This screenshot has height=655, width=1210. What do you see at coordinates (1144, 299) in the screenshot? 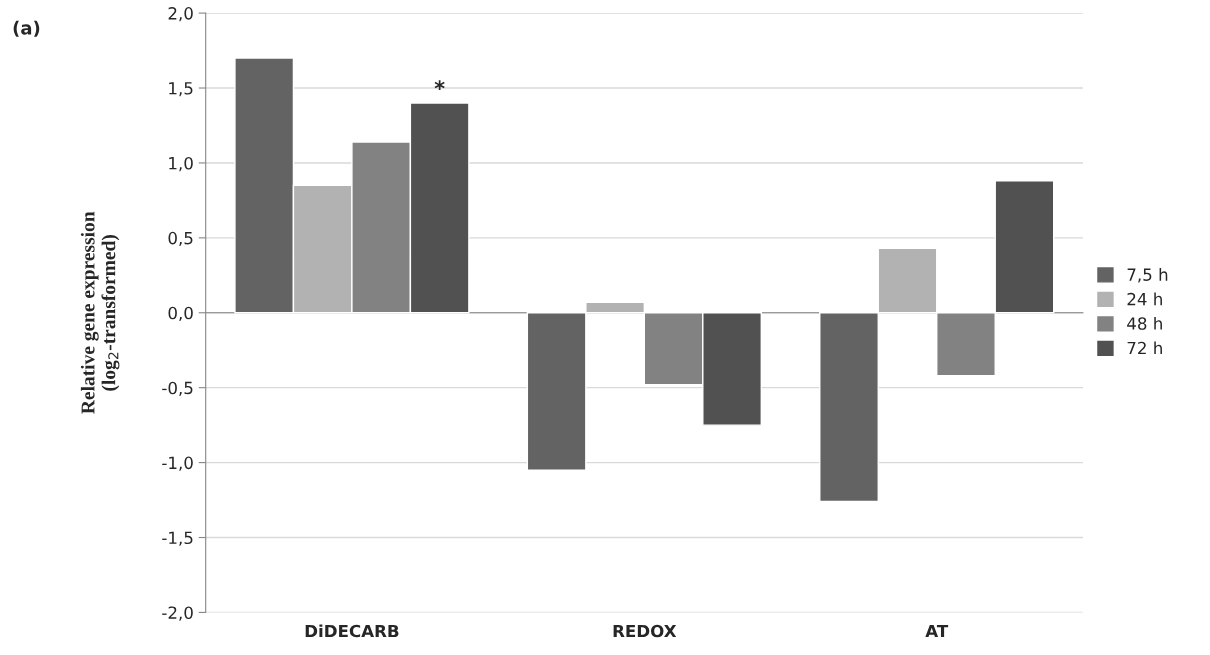
I see `legend-label: 24 h` at bounding box center [1144, 299].